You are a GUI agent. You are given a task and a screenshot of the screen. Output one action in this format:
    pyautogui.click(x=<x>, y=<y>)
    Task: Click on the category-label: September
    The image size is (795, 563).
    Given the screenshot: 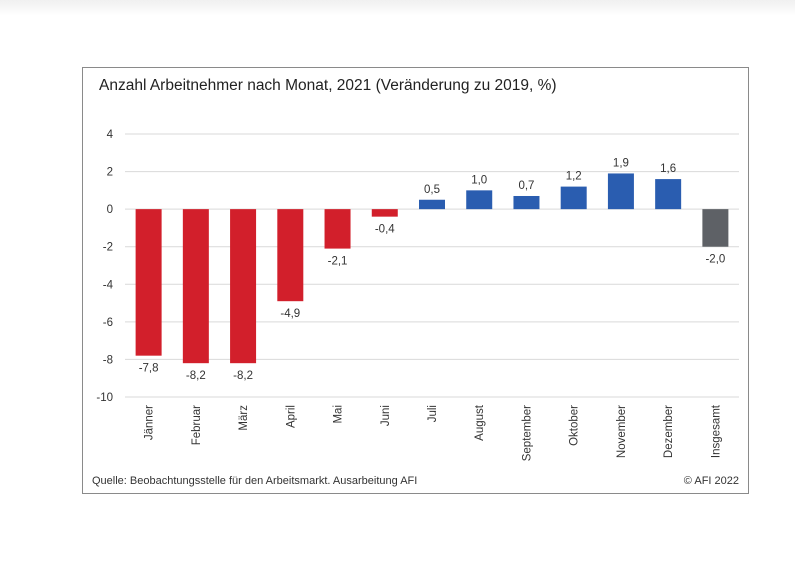 What is the action you would take?
    pyautogui.click(x=527, y=433)
    